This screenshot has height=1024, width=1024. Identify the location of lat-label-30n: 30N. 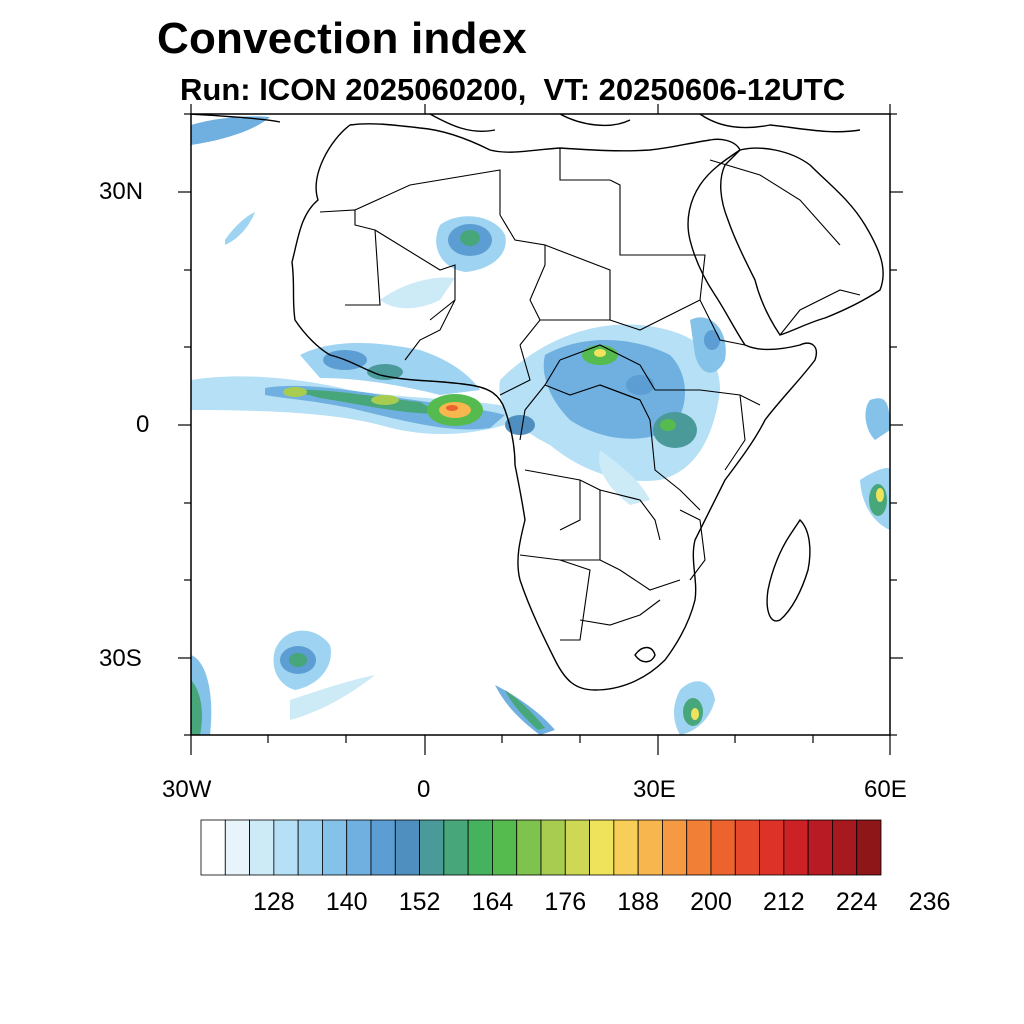
(121, 191).